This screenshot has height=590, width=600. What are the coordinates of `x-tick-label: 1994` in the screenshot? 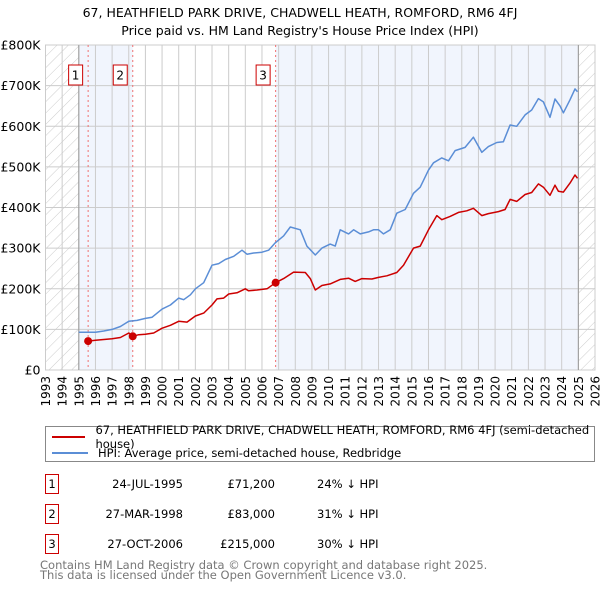 It's located at (63, 391).